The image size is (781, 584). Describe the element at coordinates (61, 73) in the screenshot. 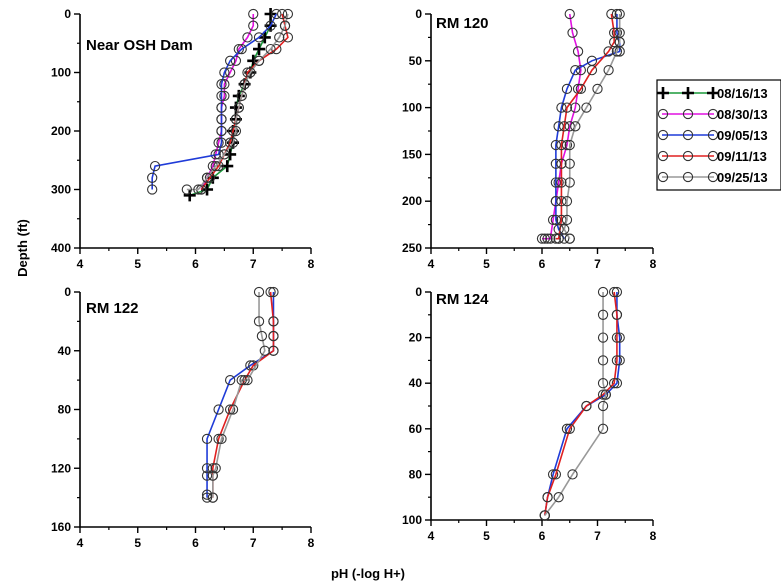

I see `y-tick-label: 100` at that location.